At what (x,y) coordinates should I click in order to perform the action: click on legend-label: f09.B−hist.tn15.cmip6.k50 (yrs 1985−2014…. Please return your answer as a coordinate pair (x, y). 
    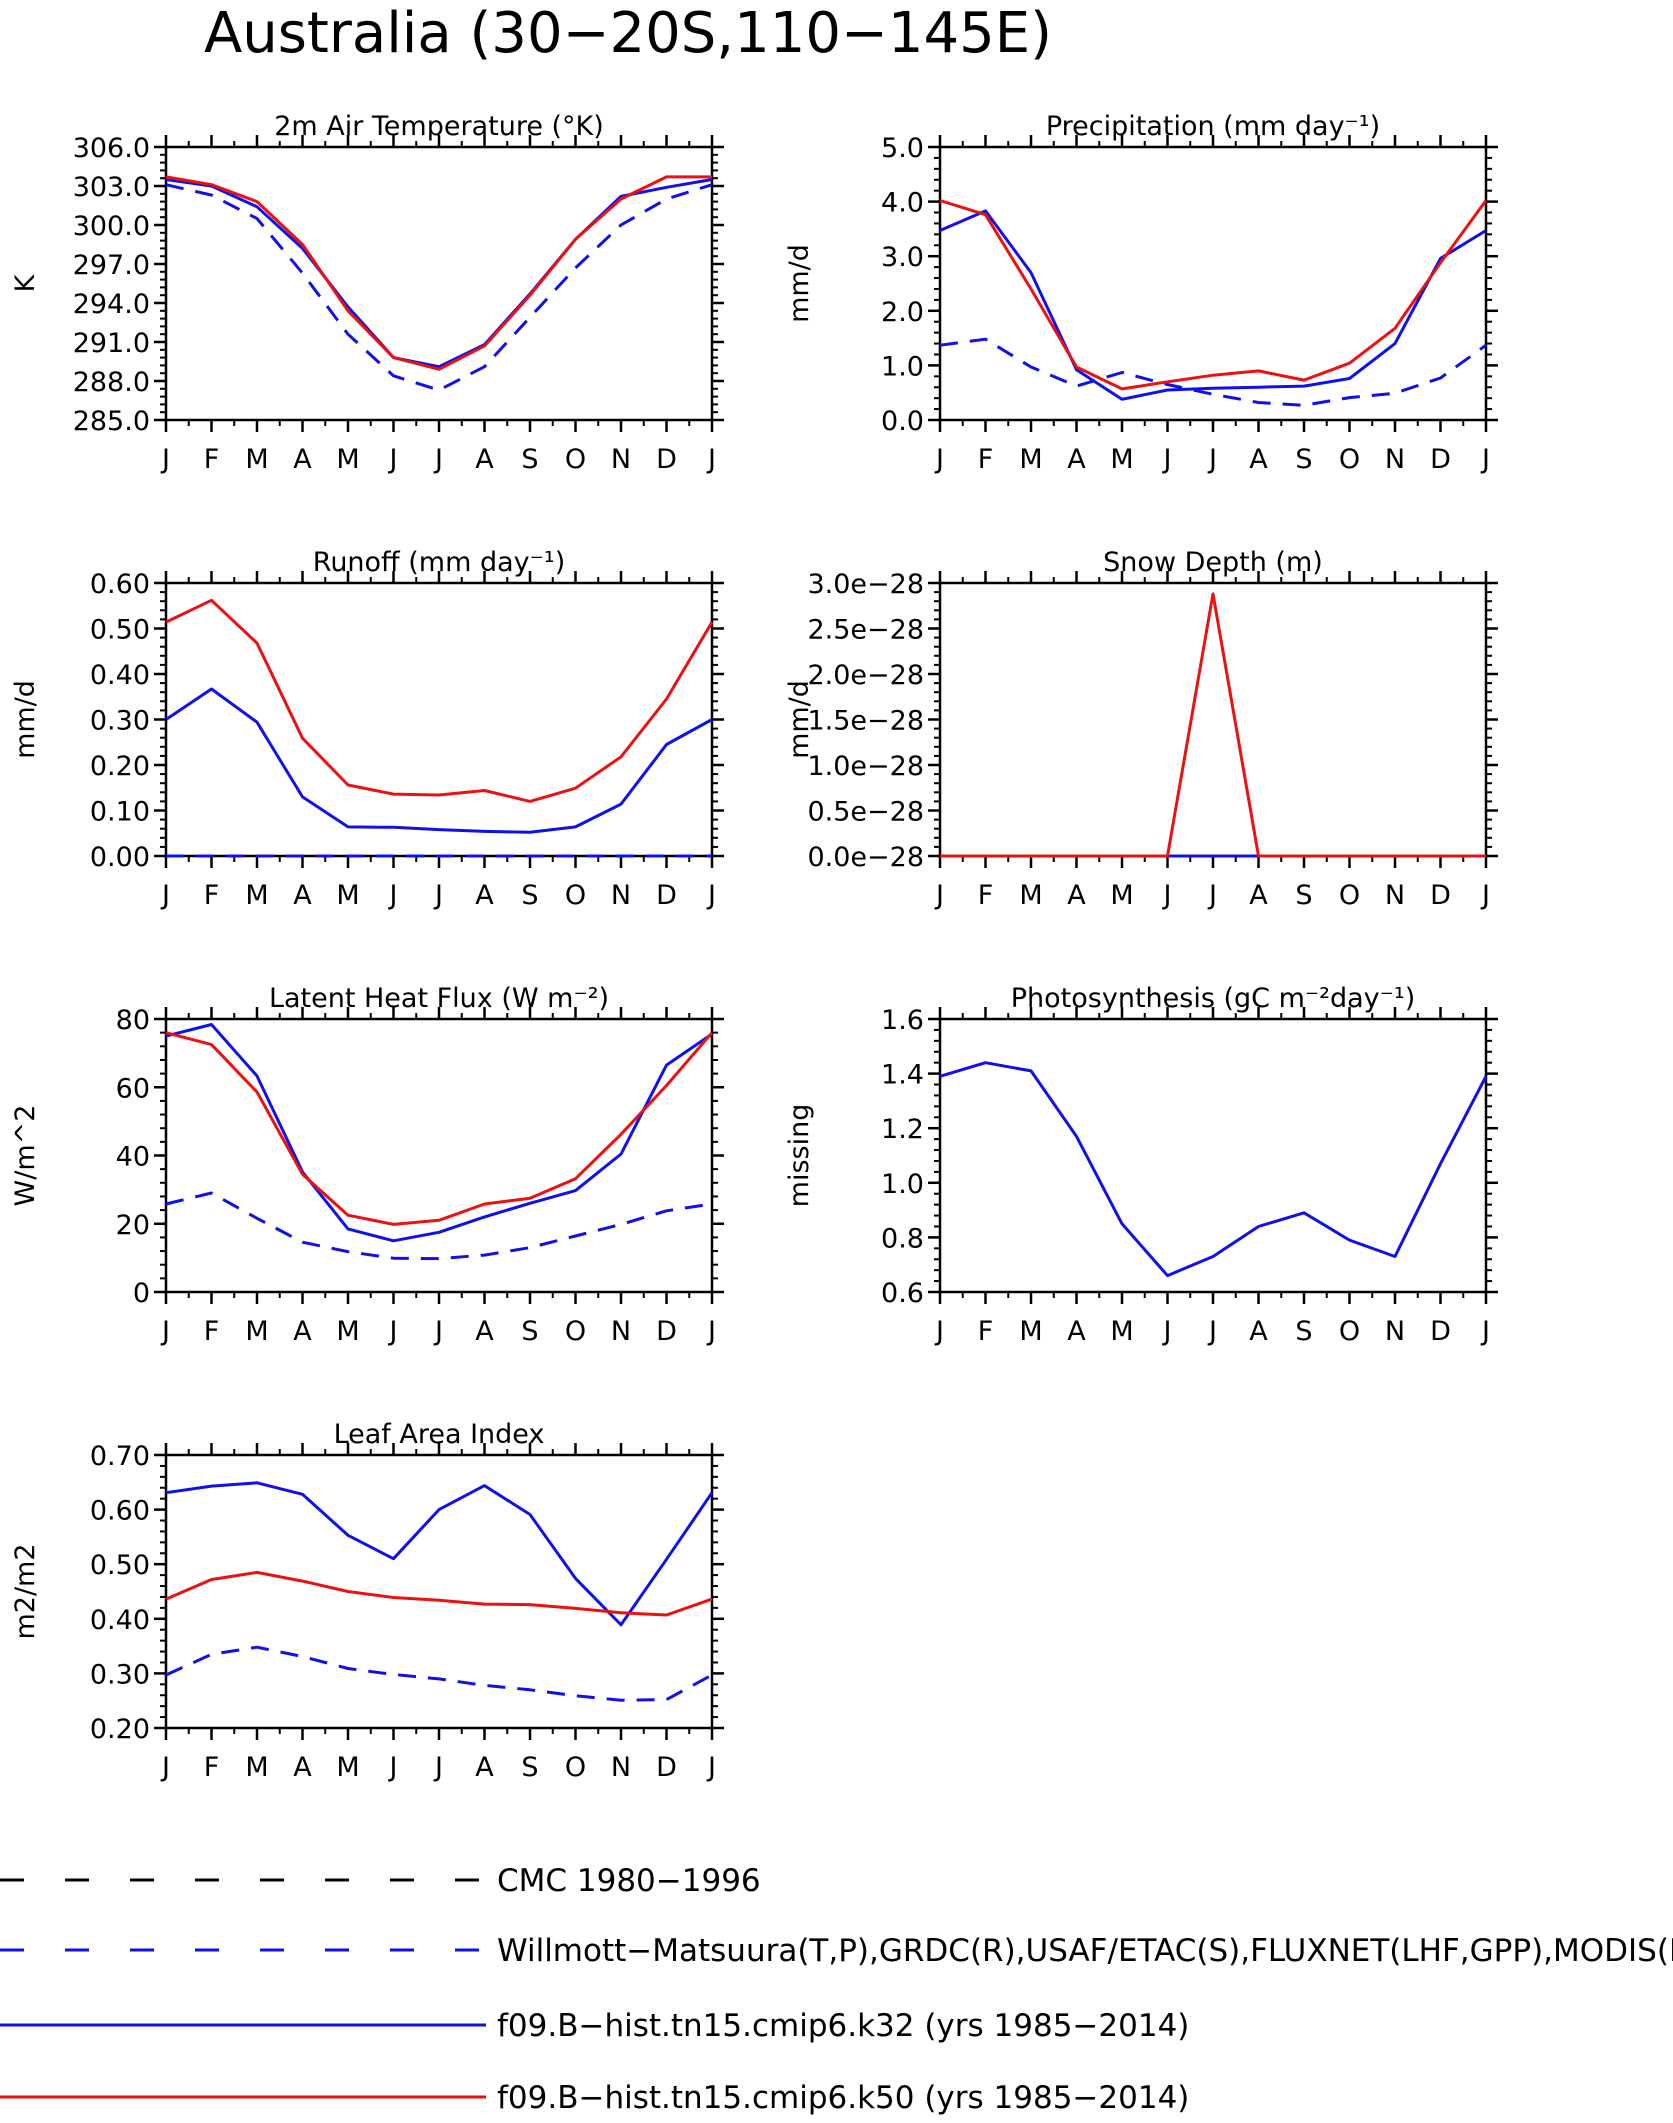
    Looking at the image, I should click on (843, 2098).